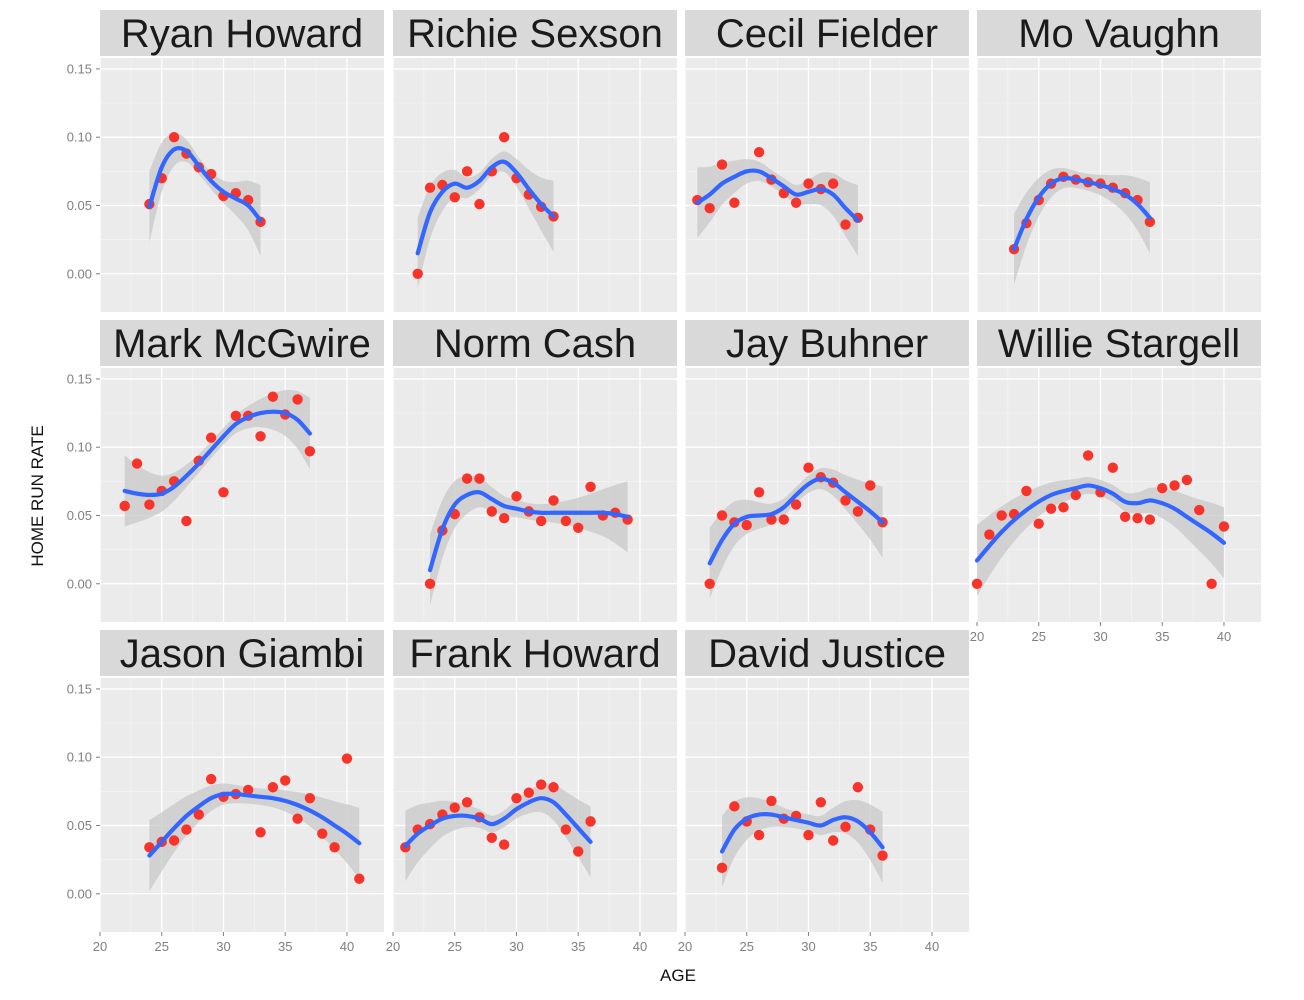 The height and width of the screenshot is (1000, 1304). I want to click on facet-title: Mark McGwire, so click(242, 344).